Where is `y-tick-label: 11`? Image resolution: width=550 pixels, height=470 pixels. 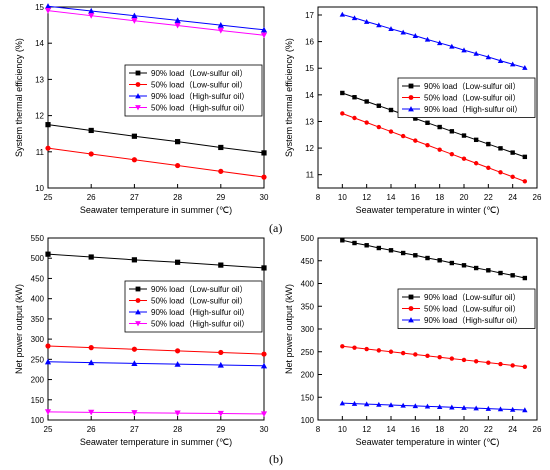
y-tick-label: 11 is located at coordinates (40, 152).